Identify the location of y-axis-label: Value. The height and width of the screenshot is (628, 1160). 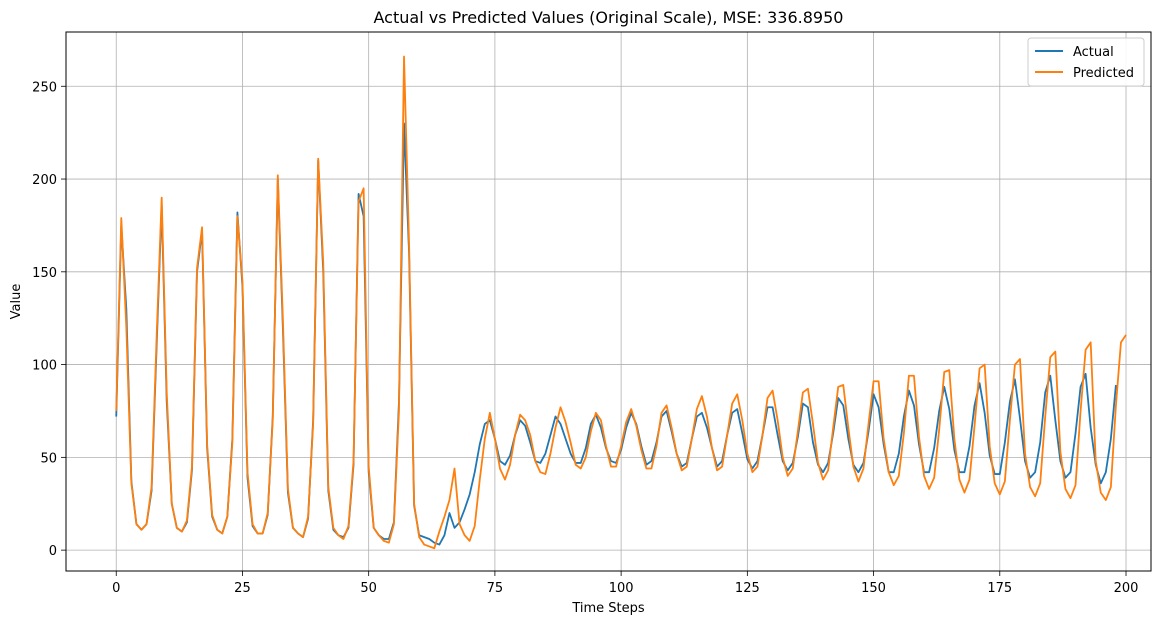
(16, 302).